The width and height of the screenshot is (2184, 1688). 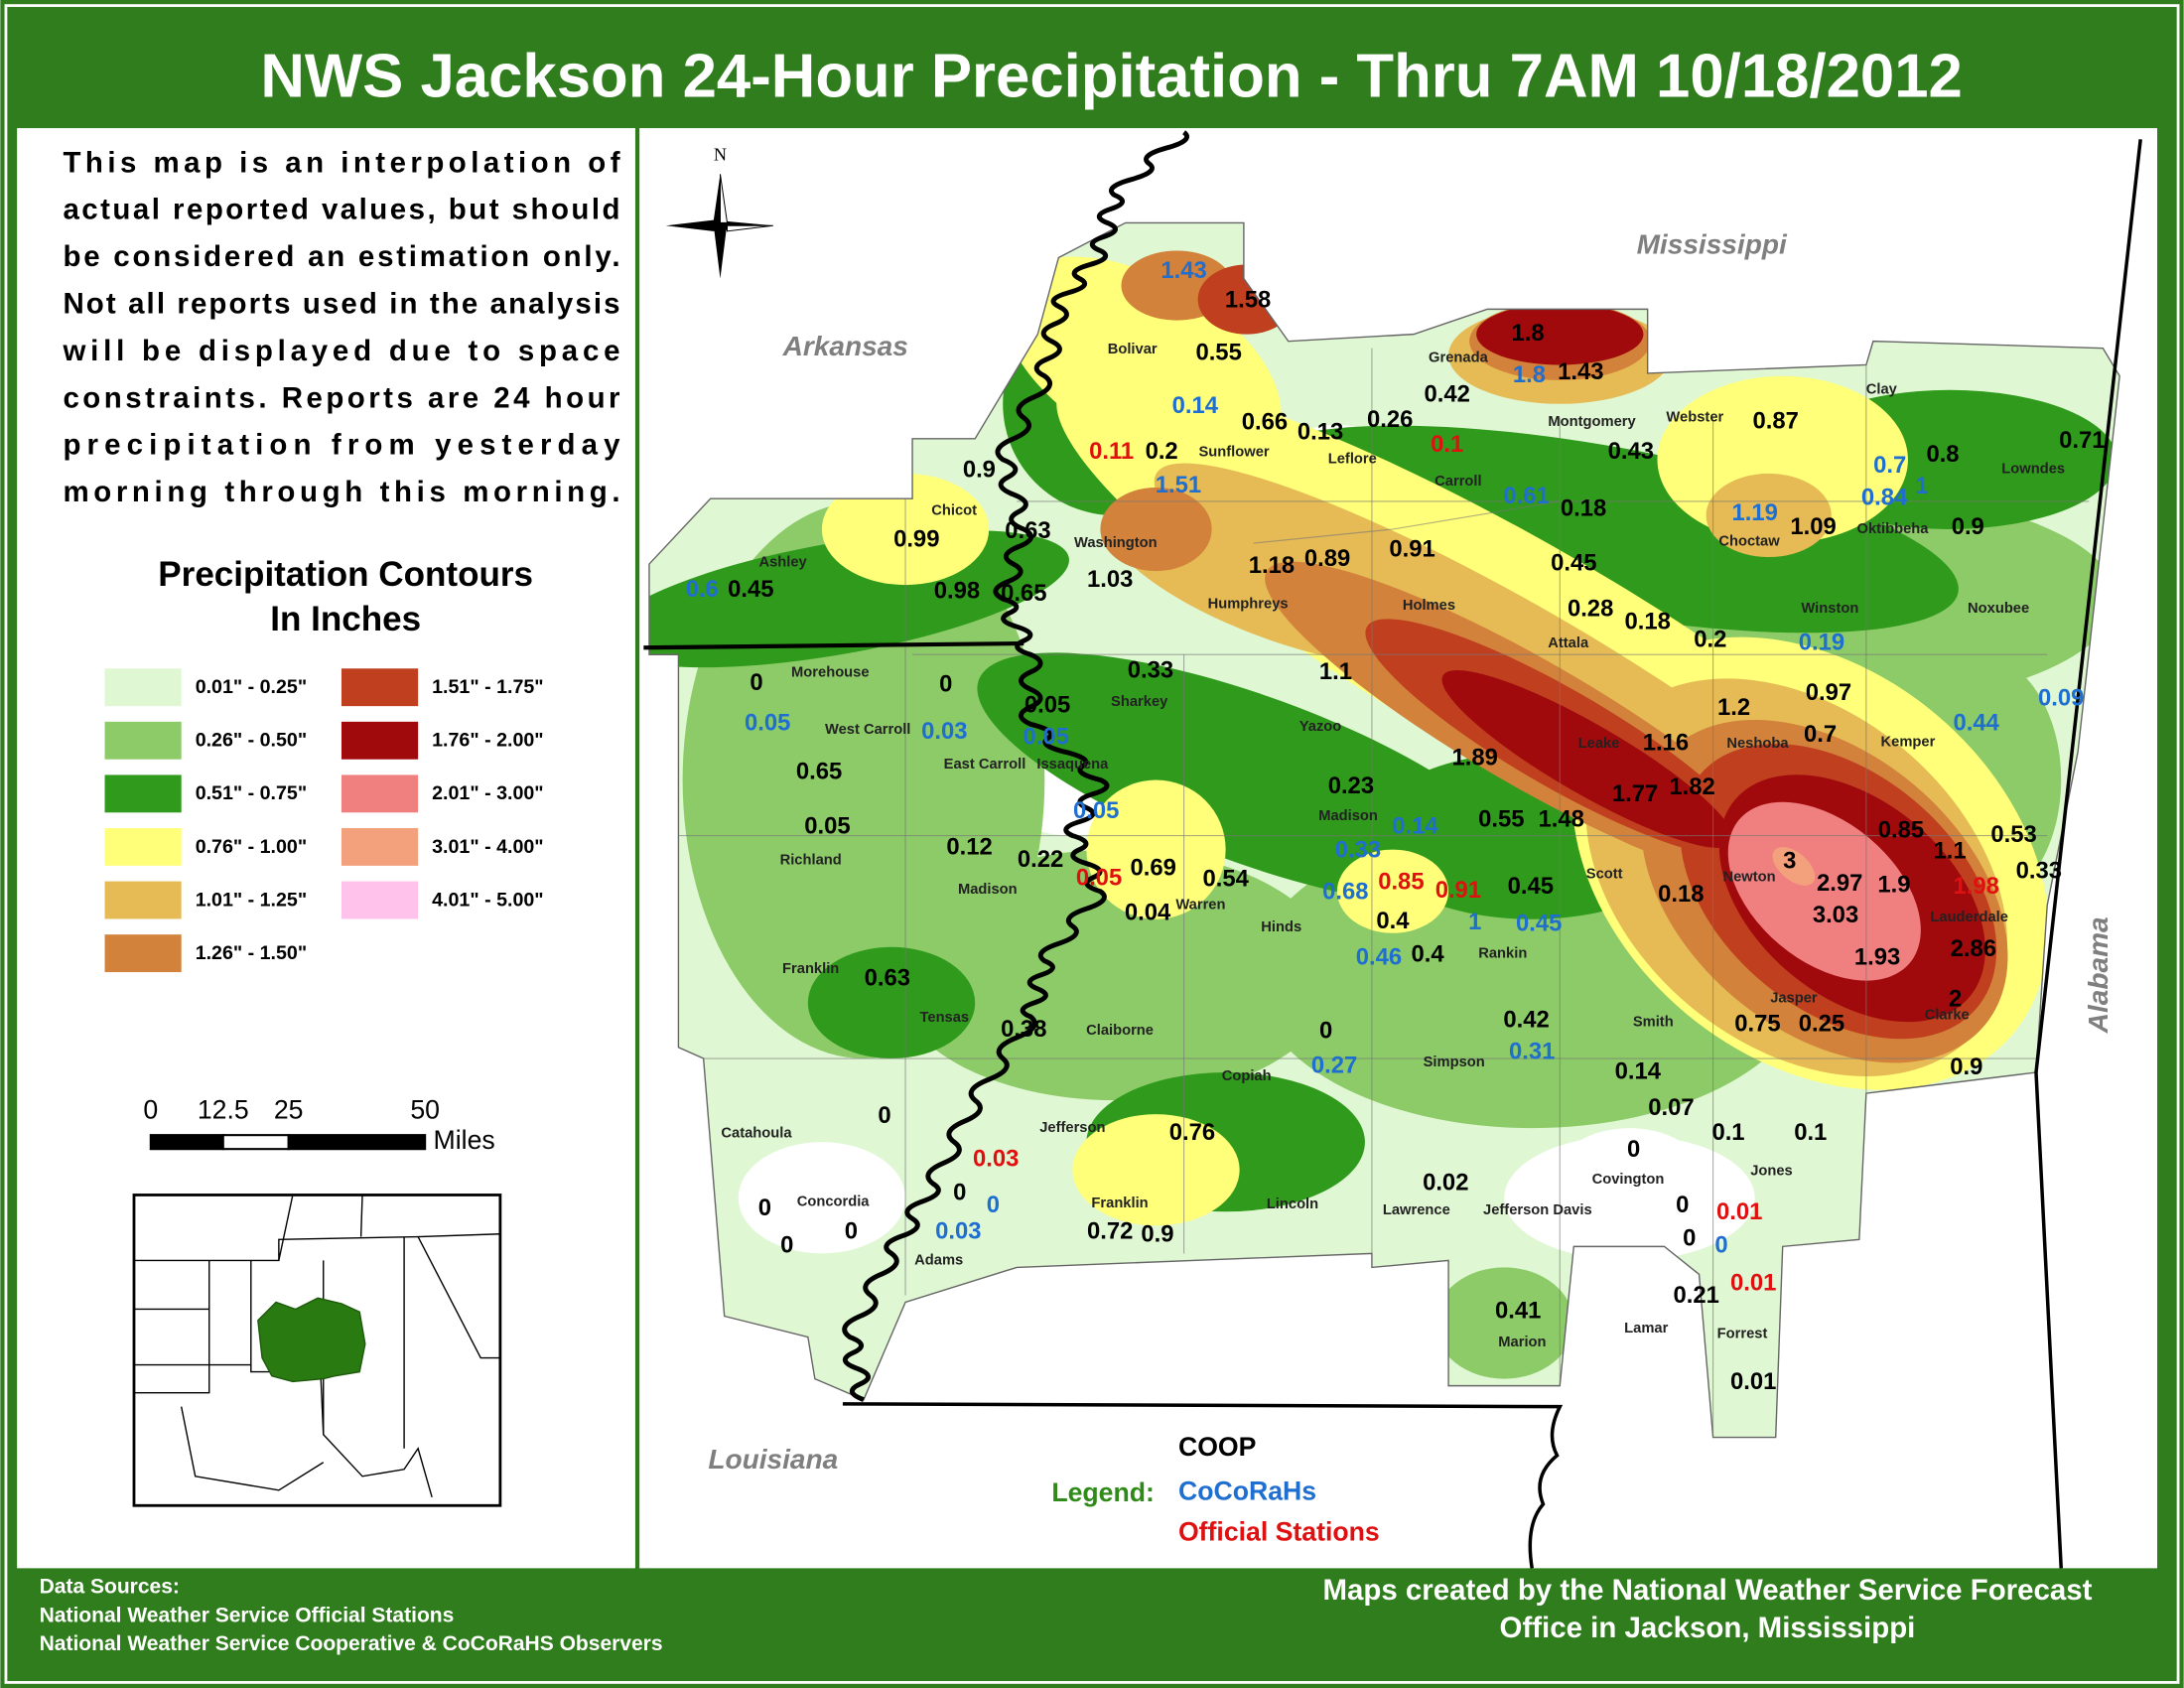 I want to click on county-label: Holmes, so click(x=1429, y=606).